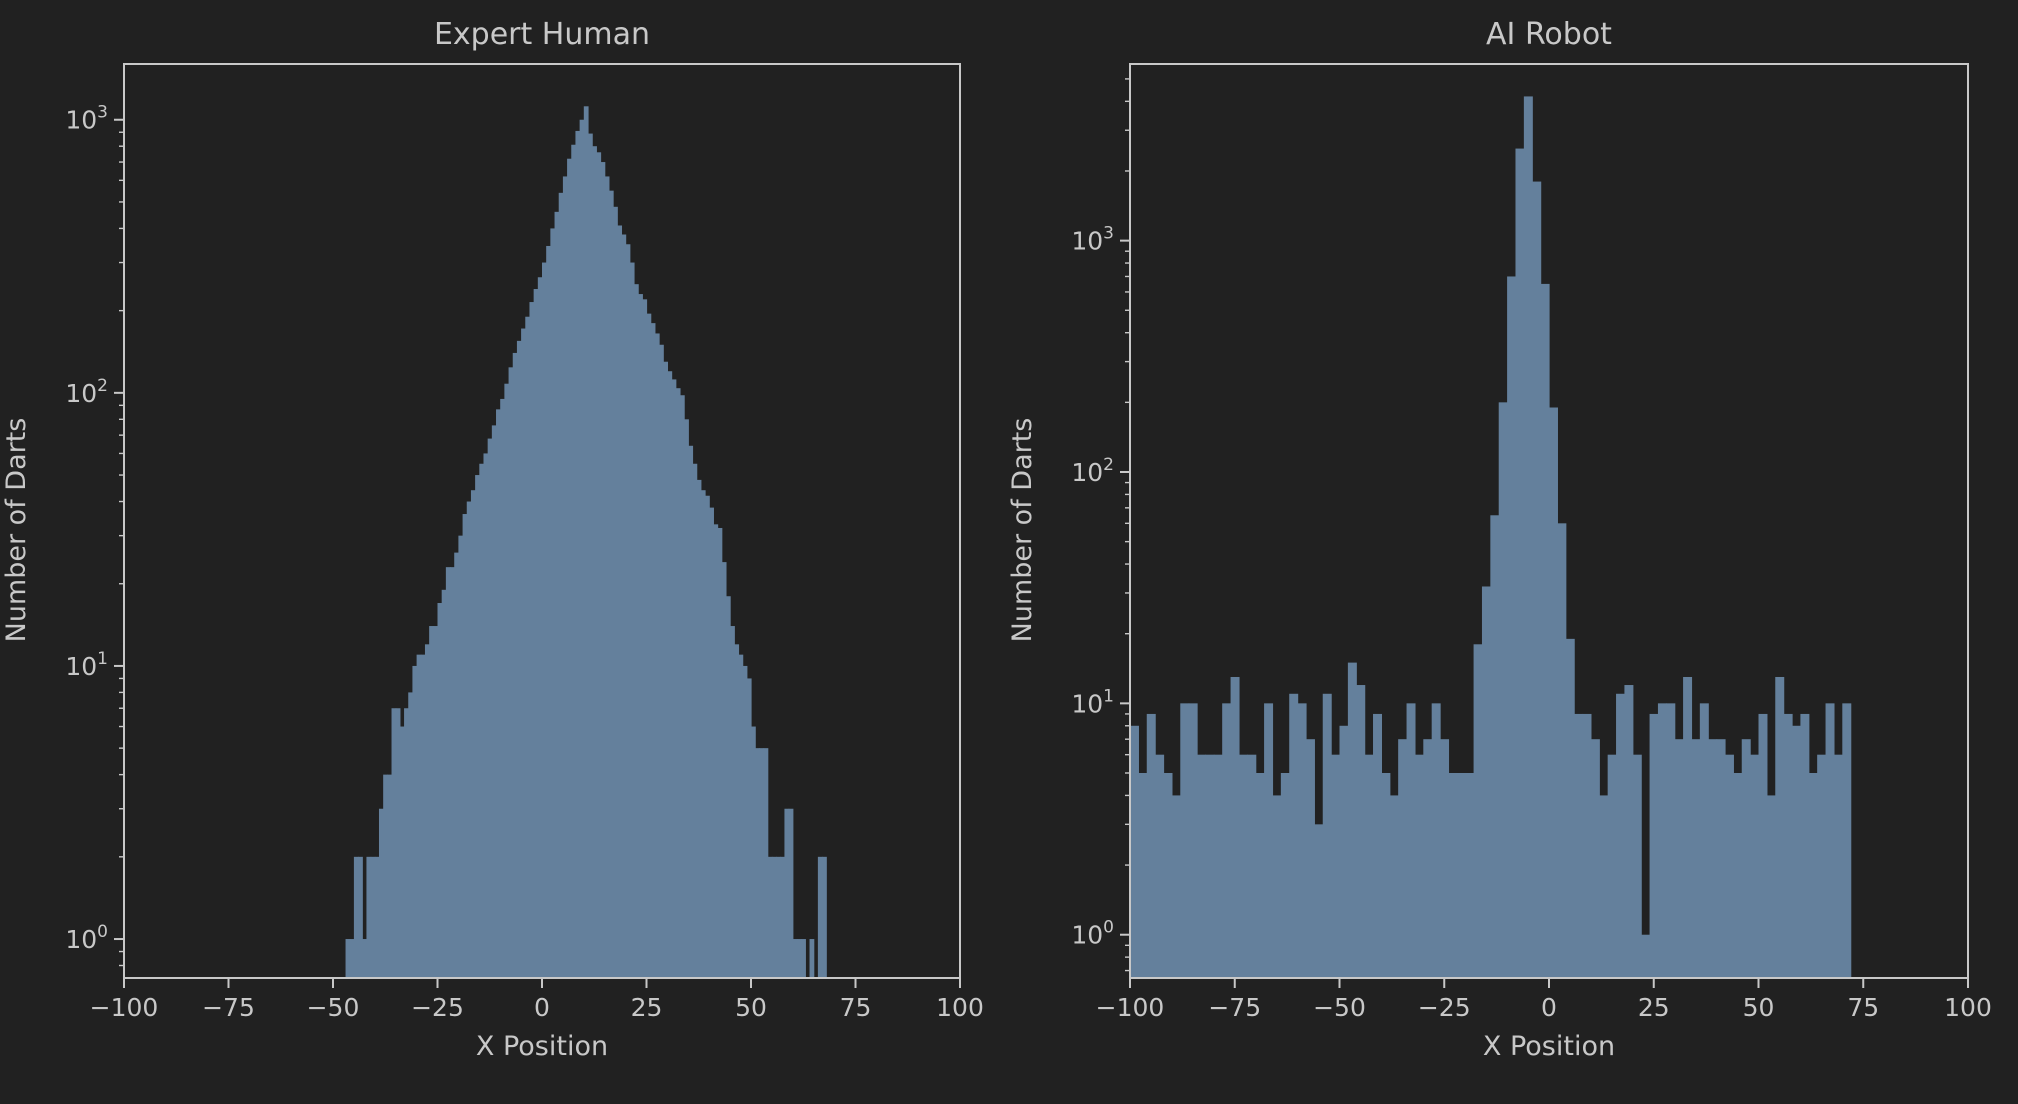  Describe the element at coordinates (1130, 1007) in the screenshot. I see `x-tick-label: −100` at that location.